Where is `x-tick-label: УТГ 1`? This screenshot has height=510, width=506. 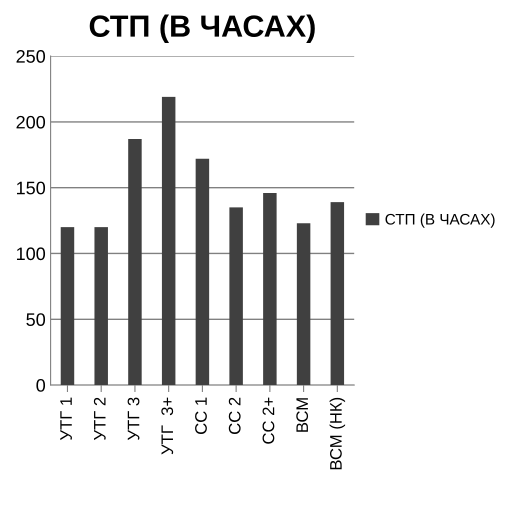 x-tick-label: УТГ 1 is located at coordinates (66, 419).